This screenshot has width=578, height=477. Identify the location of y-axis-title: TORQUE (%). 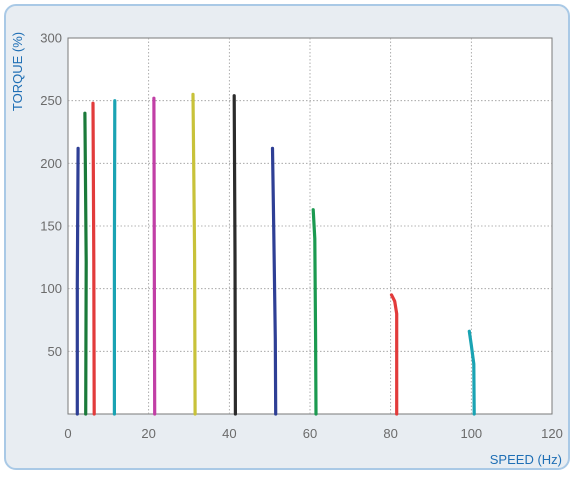
(17, 71).